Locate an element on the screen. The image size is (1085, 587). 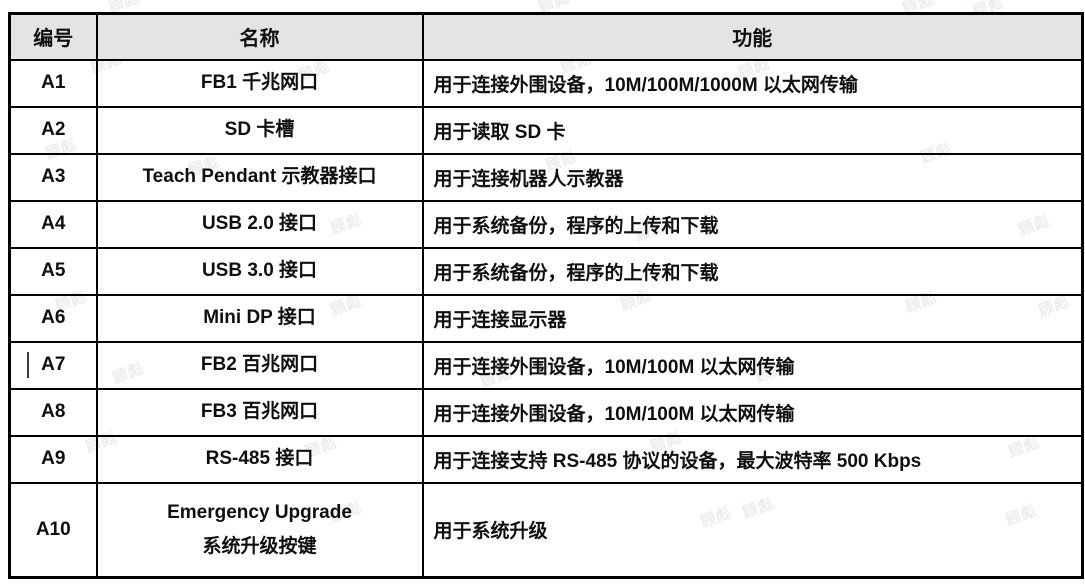
cell-port-name: Emergency Upgrade 系统升级按键 is located at coordinates (259, 530).